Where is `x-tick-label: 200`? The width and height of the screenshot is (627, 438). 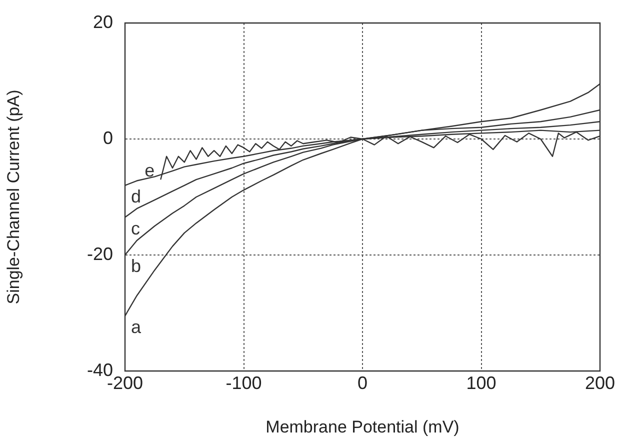 x-tick-label: 200 is located at coordinates (600, 382).